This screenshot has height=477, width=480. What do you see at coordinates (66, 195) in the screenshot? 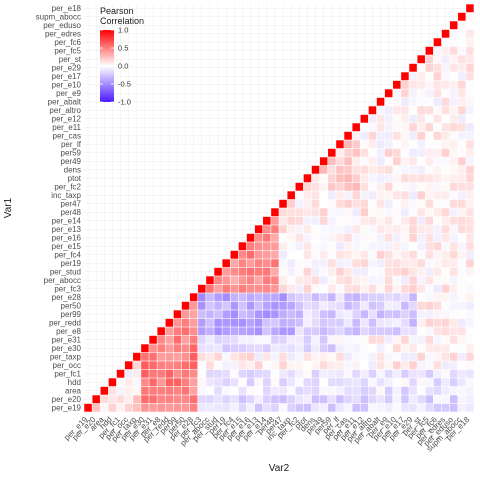
I see `y-tick-label: inc_taxp` at bounding box center [66, 195].